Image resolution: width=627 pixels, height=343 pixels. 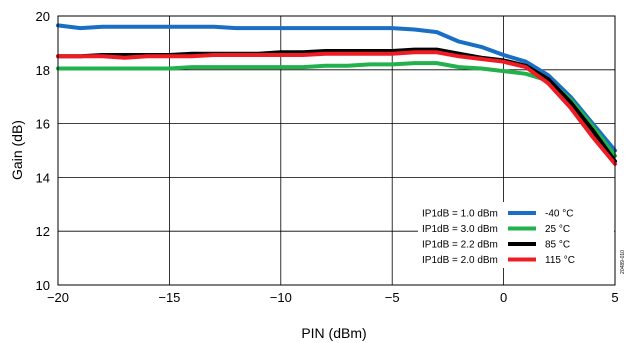 I want to click on legend-label: 85 °C, so click(x=557, y=245).